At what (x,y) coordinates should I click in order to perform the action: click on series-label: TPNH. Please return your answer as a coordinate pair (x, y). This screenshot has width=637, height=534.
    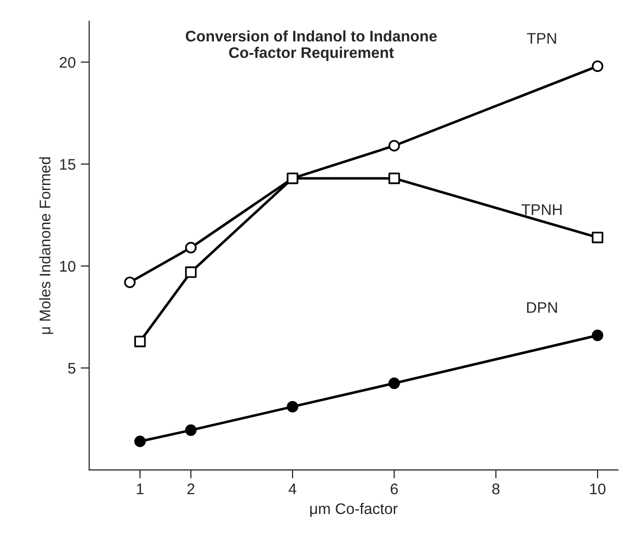
    Looking at the image, I should click on (542, 209).